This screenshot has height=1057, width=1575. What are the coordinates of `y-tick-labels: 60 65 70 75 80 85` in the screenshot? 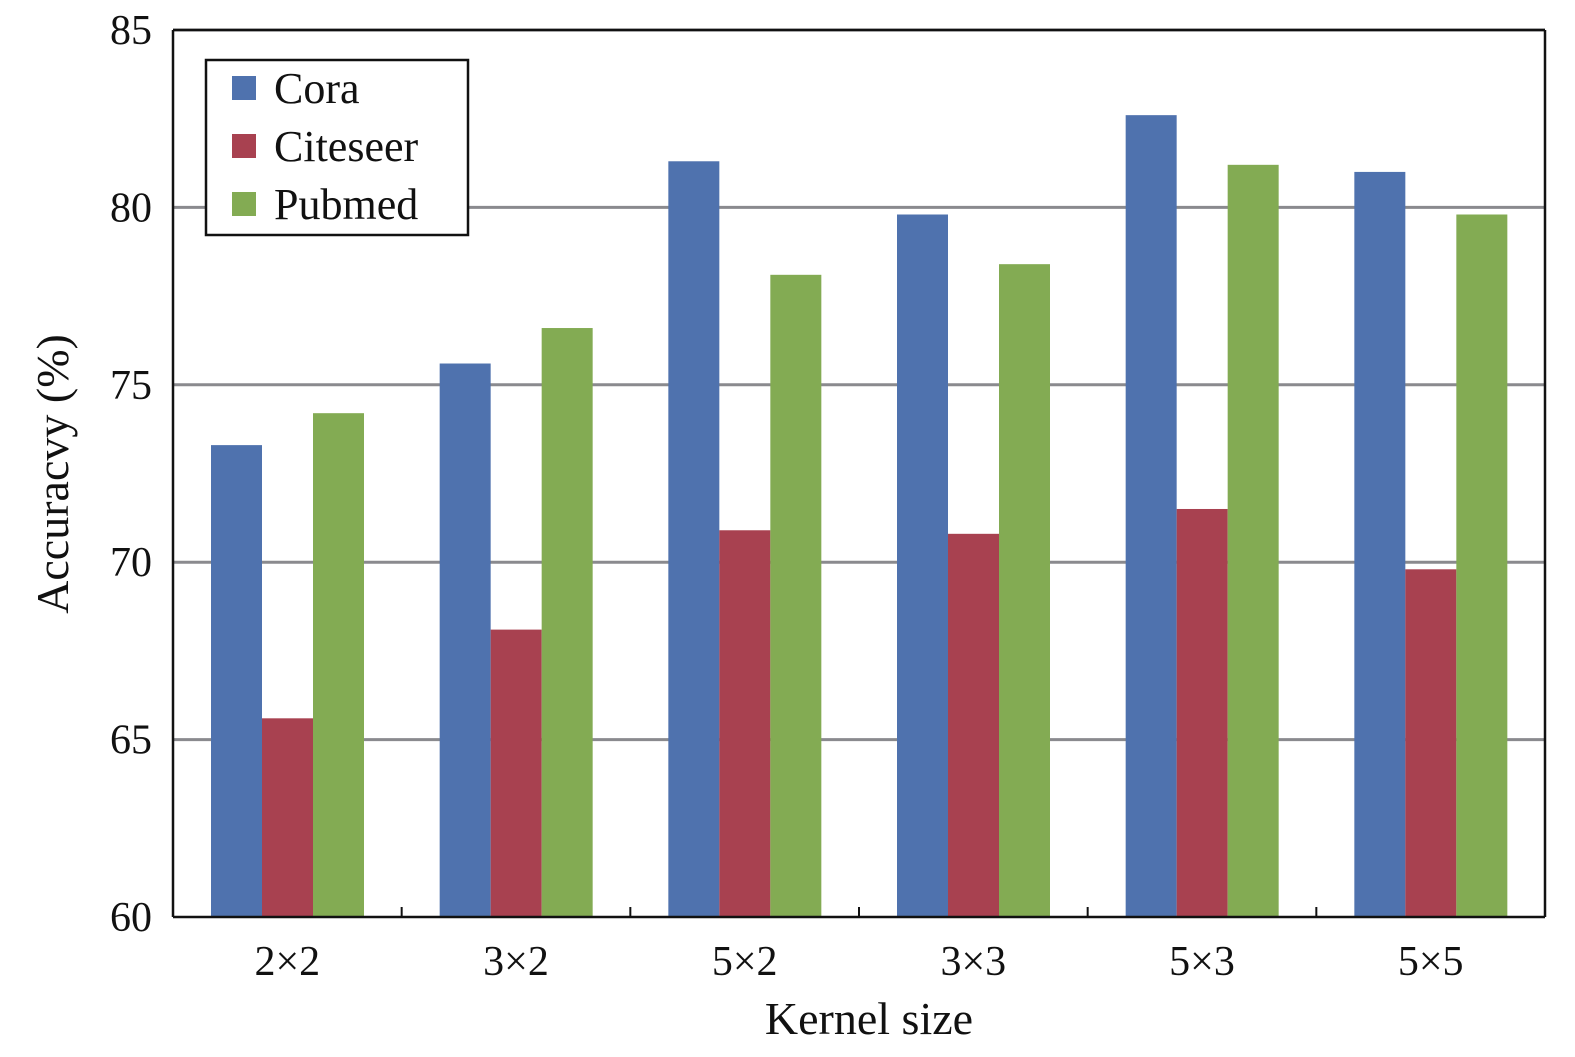 It's located at (131, 474).